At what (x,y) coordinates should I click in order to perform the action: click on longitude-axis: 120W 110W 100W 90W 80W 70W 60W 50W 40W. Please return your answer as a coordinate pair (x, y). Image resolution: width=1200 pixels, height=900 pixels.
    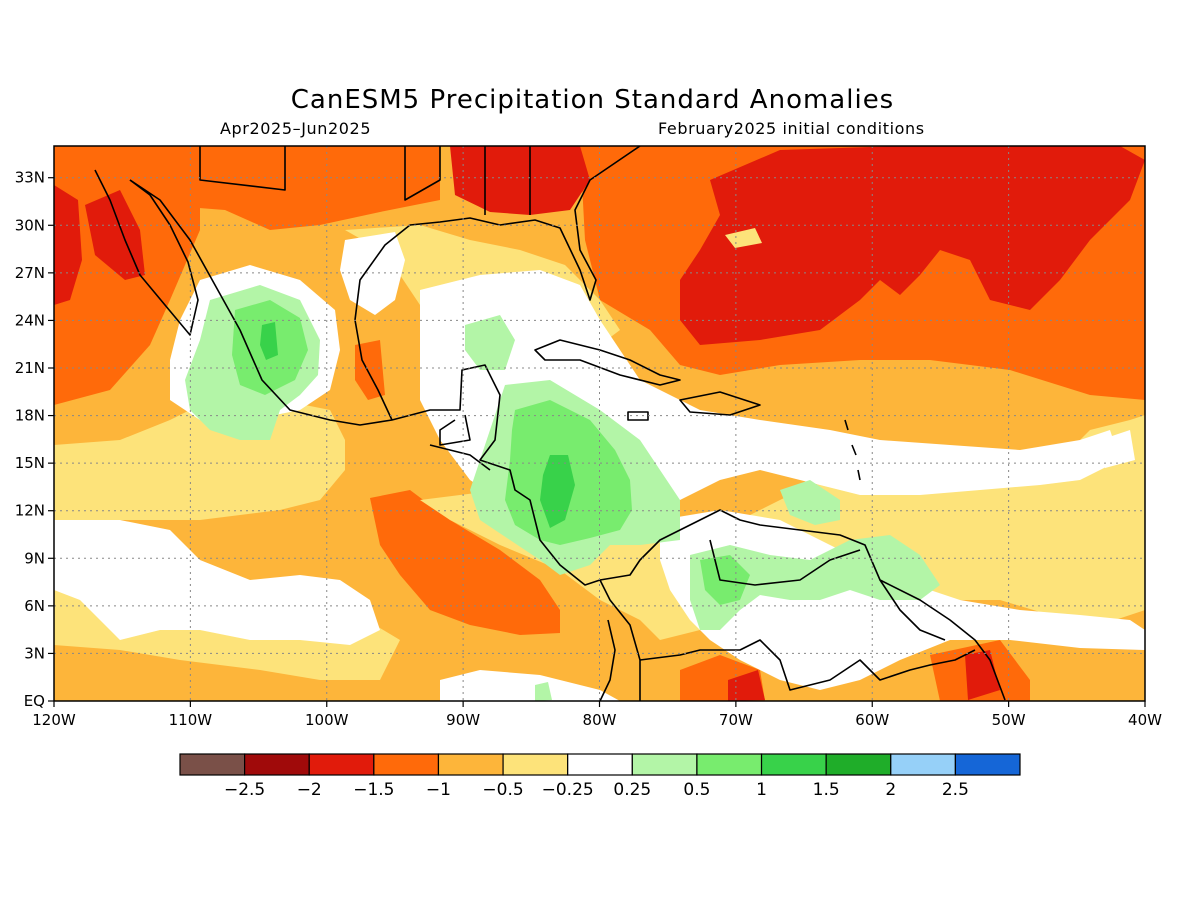
    Looking at the image, I should click on (597, 715).